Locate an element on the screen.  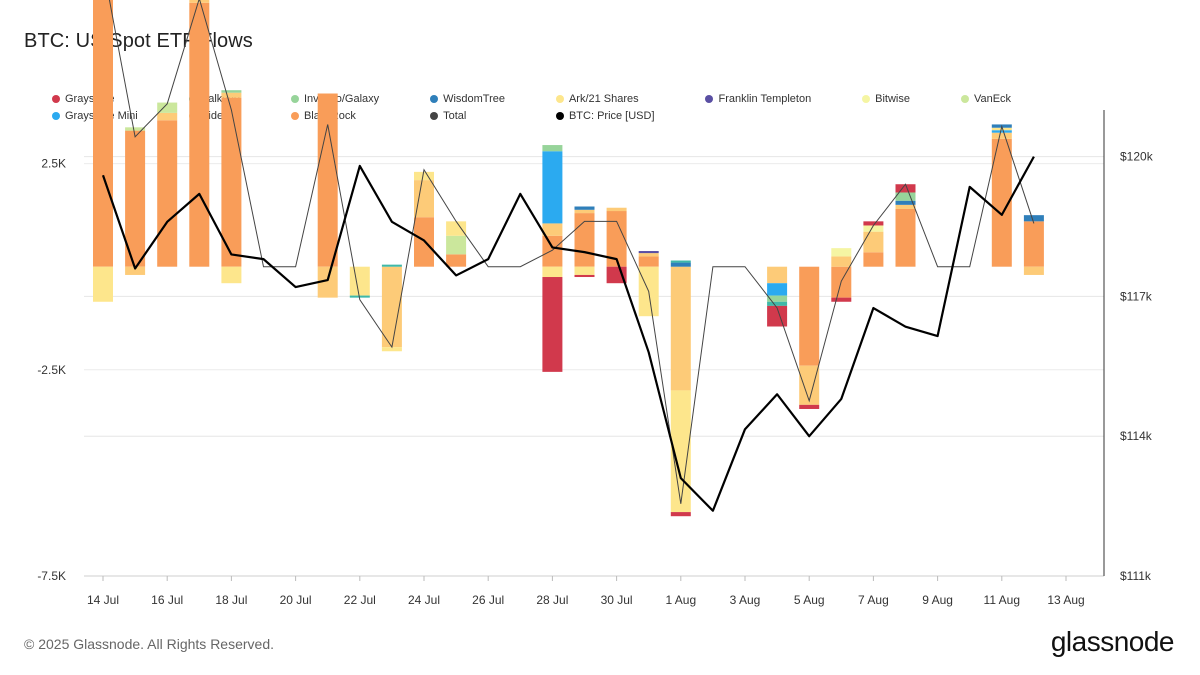
legend-item-bitwise: Bitwise is located at coordinates (911, 99).